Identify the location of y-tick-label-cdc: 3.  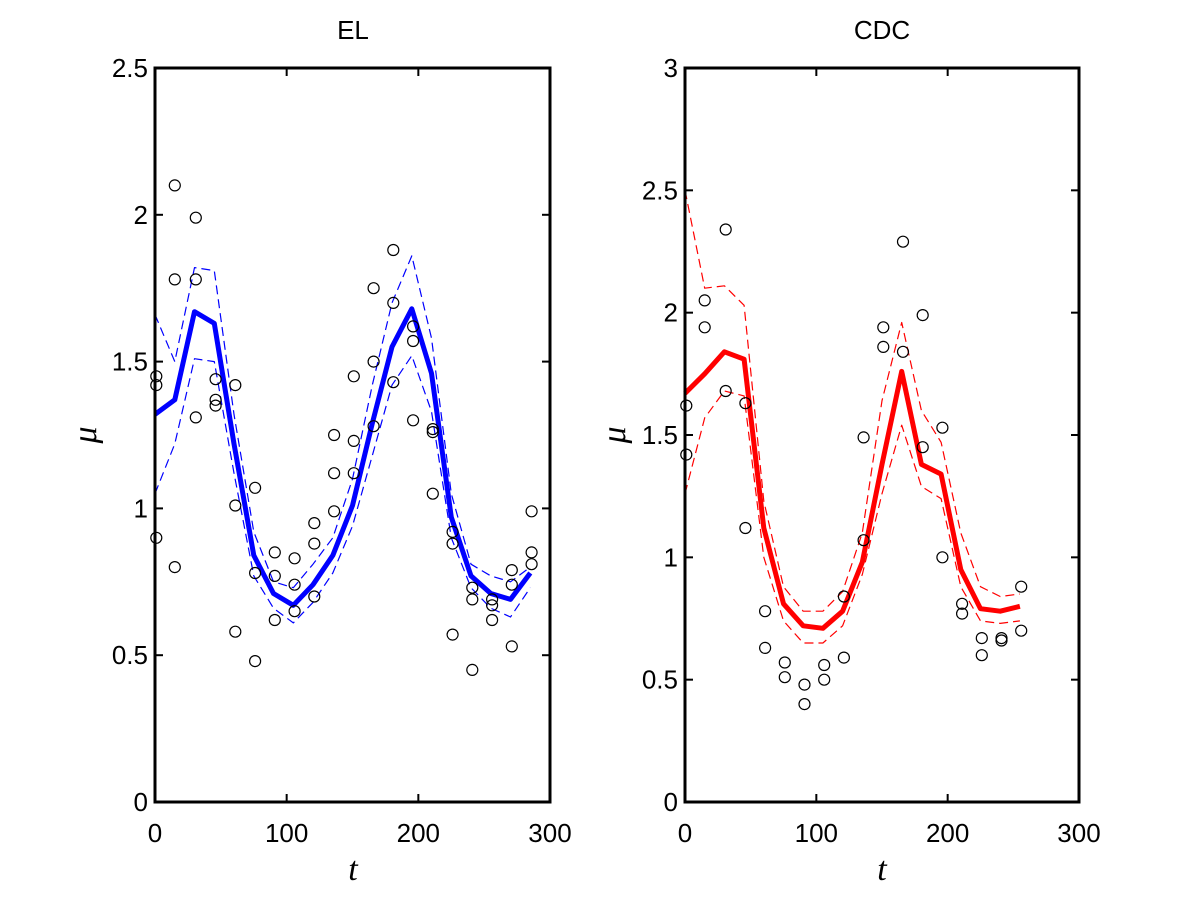
(671, 68).